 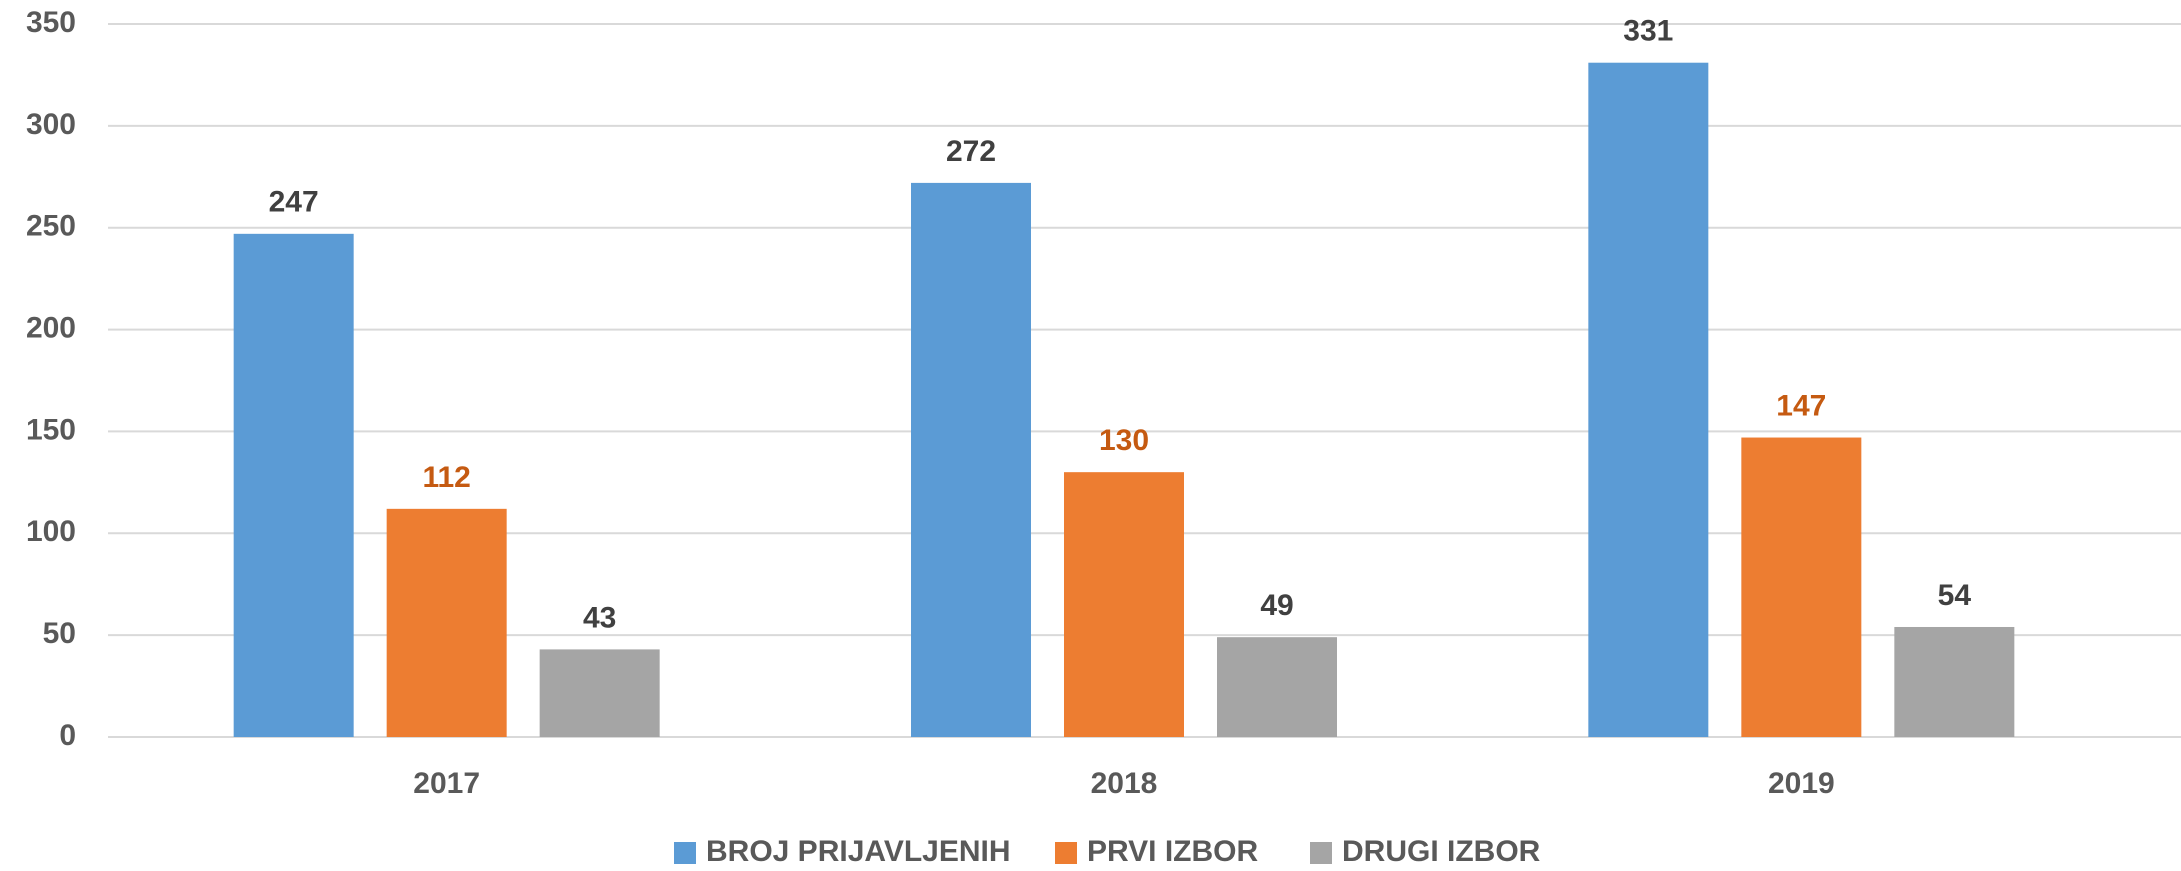 What do you see at coordinates (1648, 31) in the screenshot?
I see `data-label: 331` at bounding box center [1648, 31].